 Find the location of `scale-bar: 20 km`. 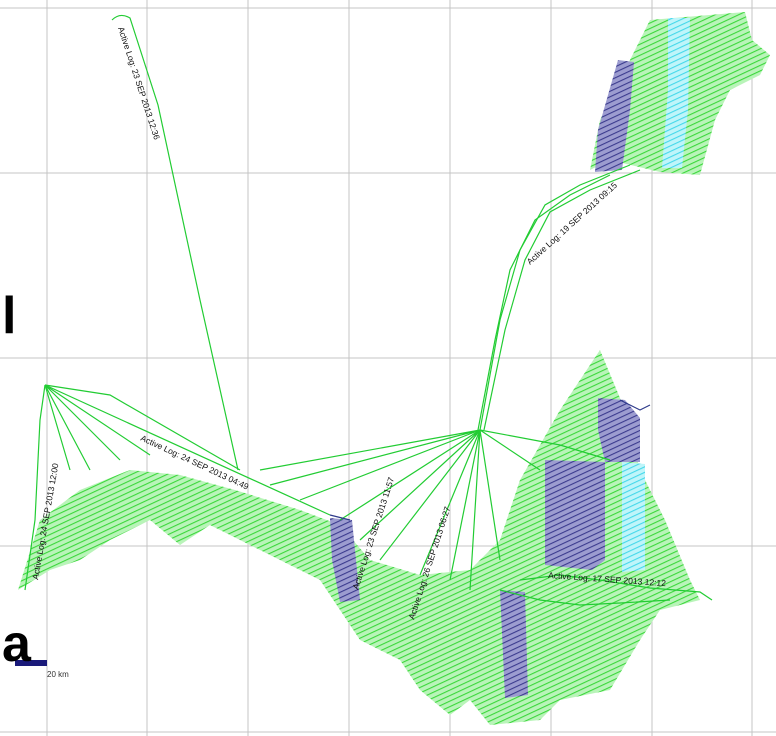

scale-bar: 20 km is located at coordinates (42, 669).